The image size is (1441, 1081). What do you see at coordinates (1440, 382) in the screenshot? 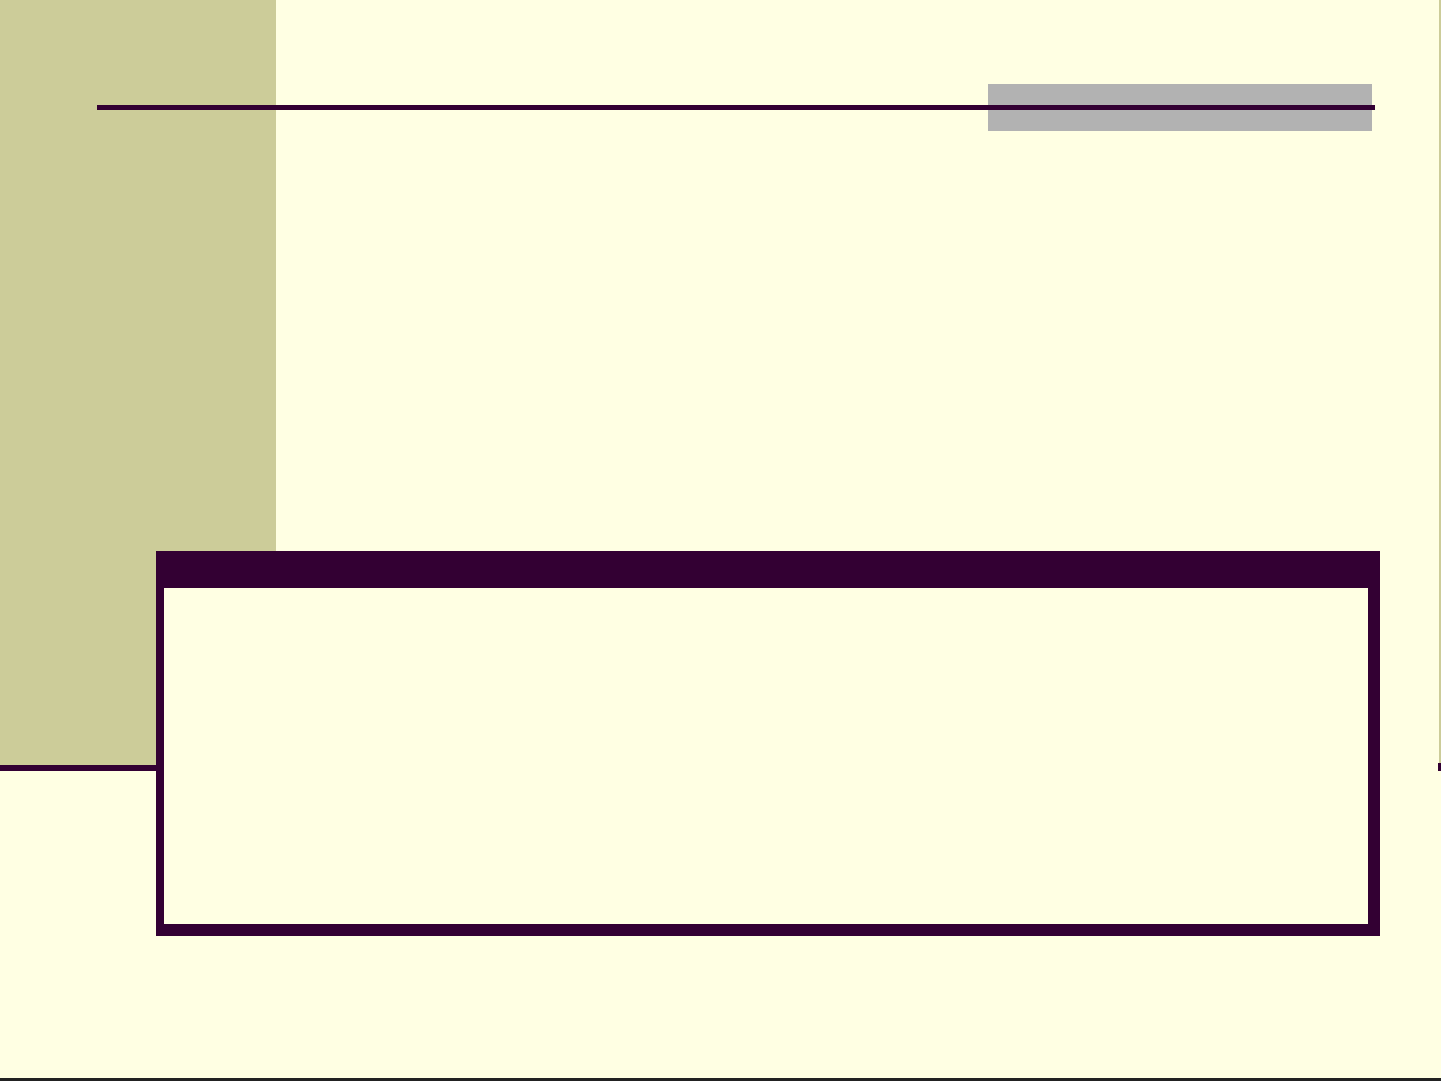
I see `right-edge-strip` at bounding box center [1440, 382].